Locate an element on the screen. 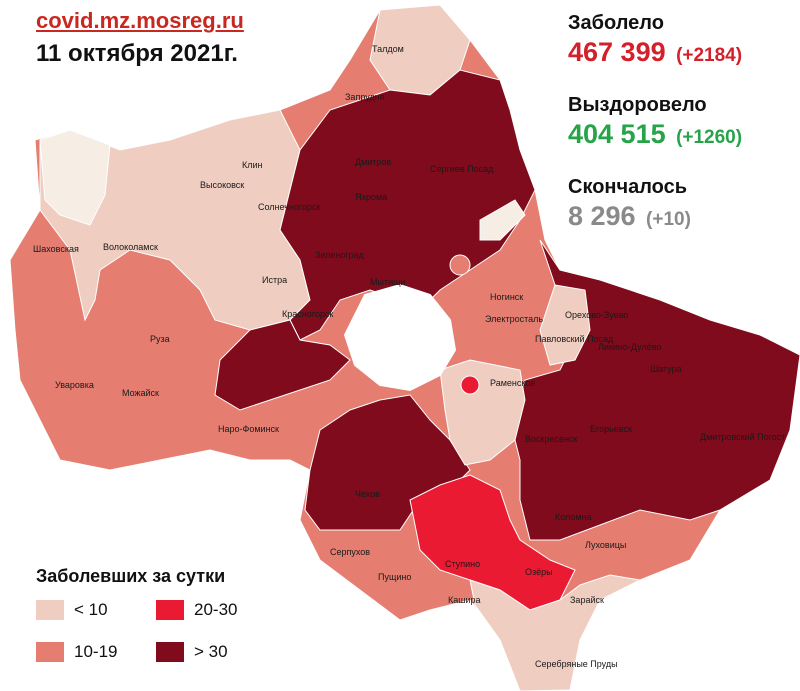 The height and width of the screenshot is (691, 800). legend-label-10-19: 10-19 is located at coordinates (96, 651).